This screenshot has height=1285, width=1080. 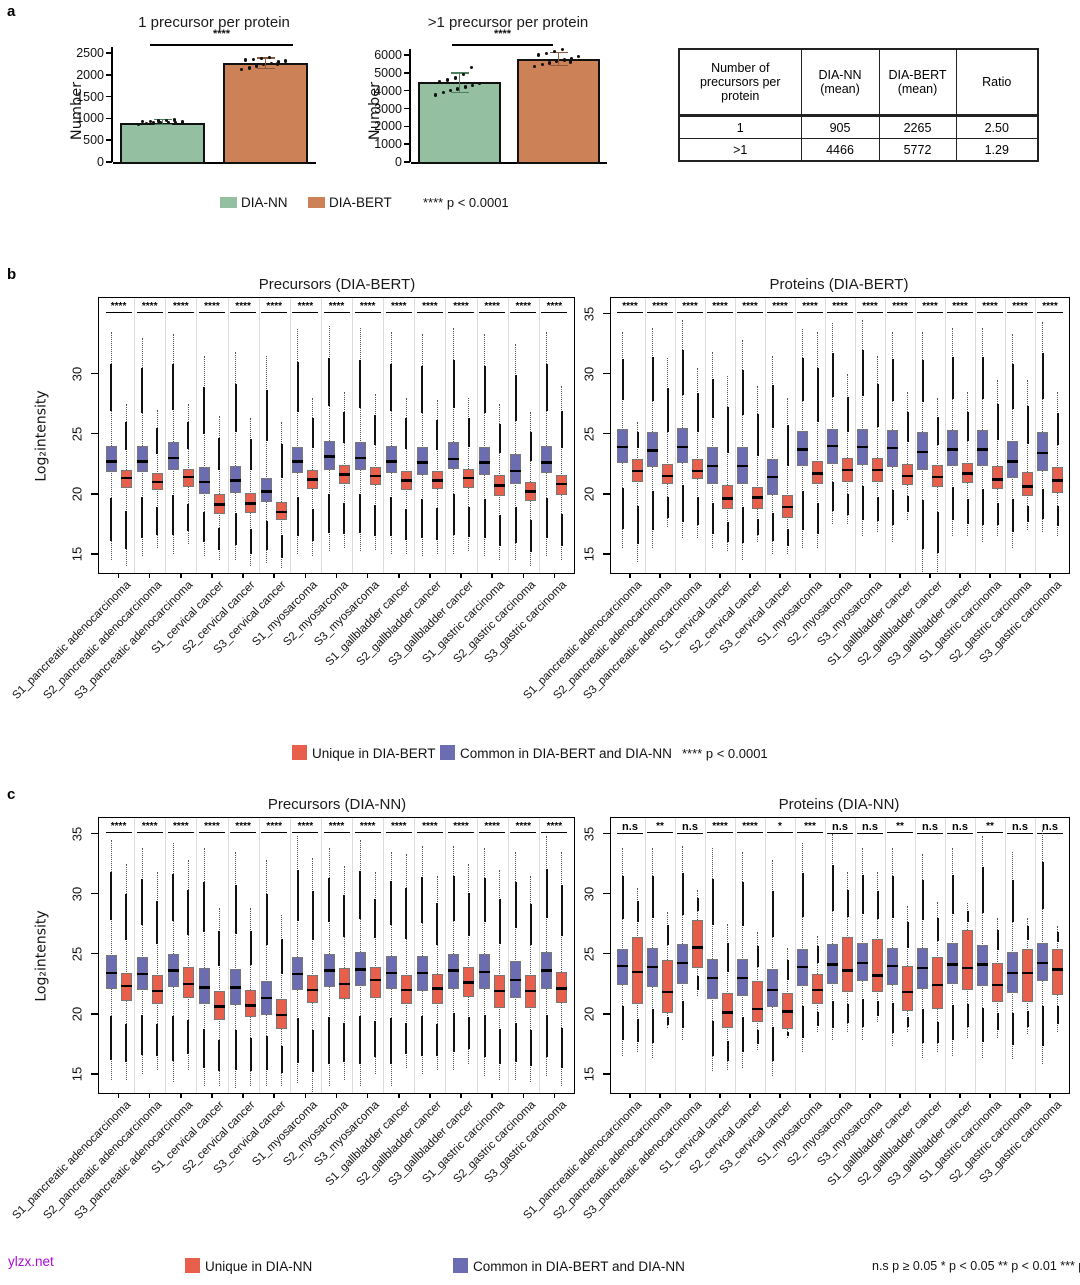 I want to click on y-tick-label: 30, so click(x=589, y=373).